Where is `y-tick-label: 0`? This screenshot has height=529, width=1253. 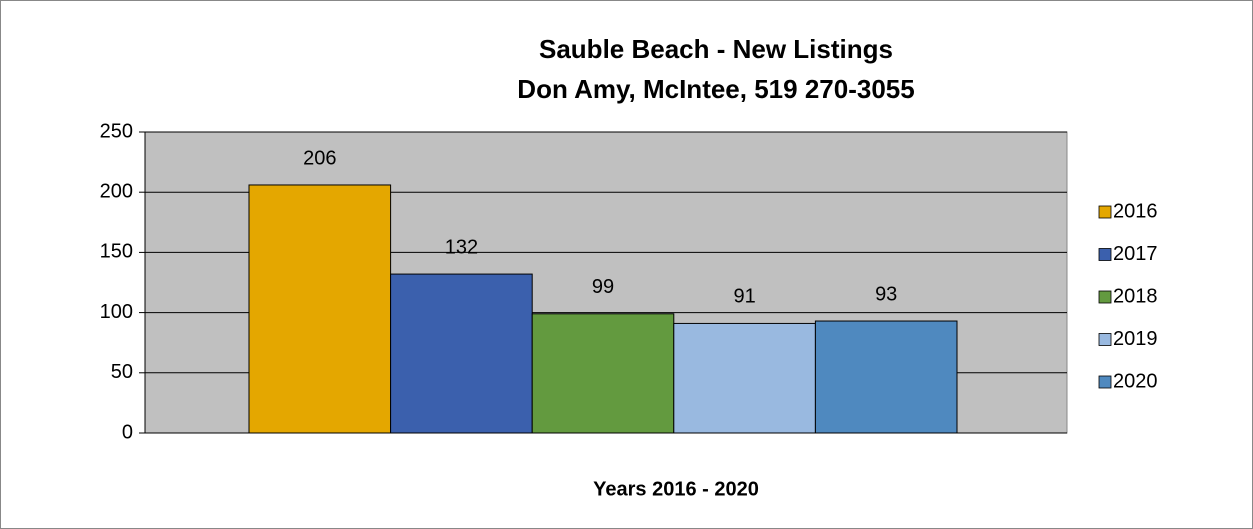 y-tick-label: 0 is located at coordinates (127, 432).